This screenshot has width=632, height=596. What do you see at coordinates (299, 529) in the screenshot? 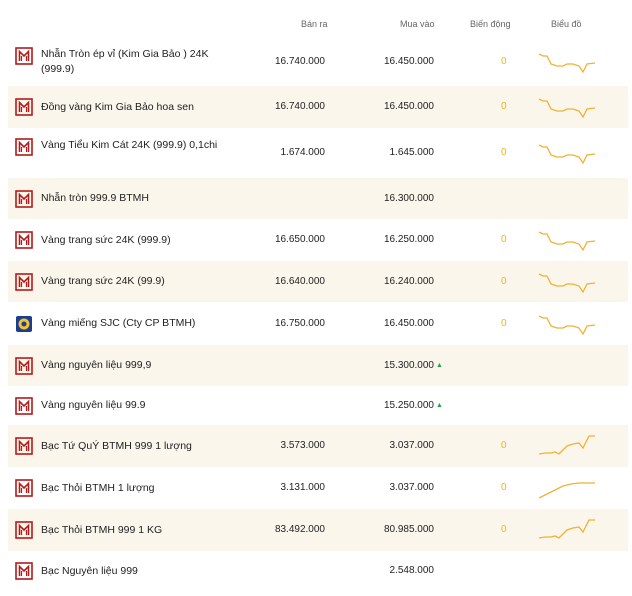
I see `sell-price: 83.492.000` at bounding box center [299, 529].